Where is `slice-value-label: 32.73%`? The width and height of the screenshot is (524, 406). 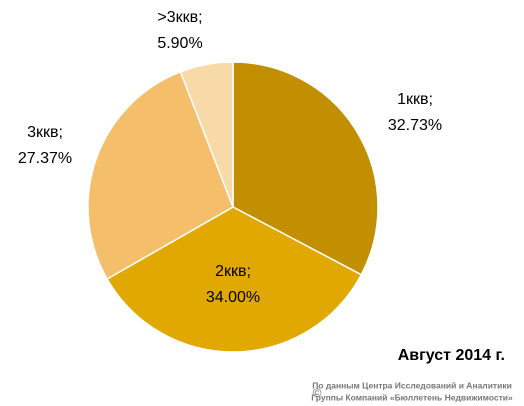
slice-value-label: 32.73% is located at coordinates (415, 125).